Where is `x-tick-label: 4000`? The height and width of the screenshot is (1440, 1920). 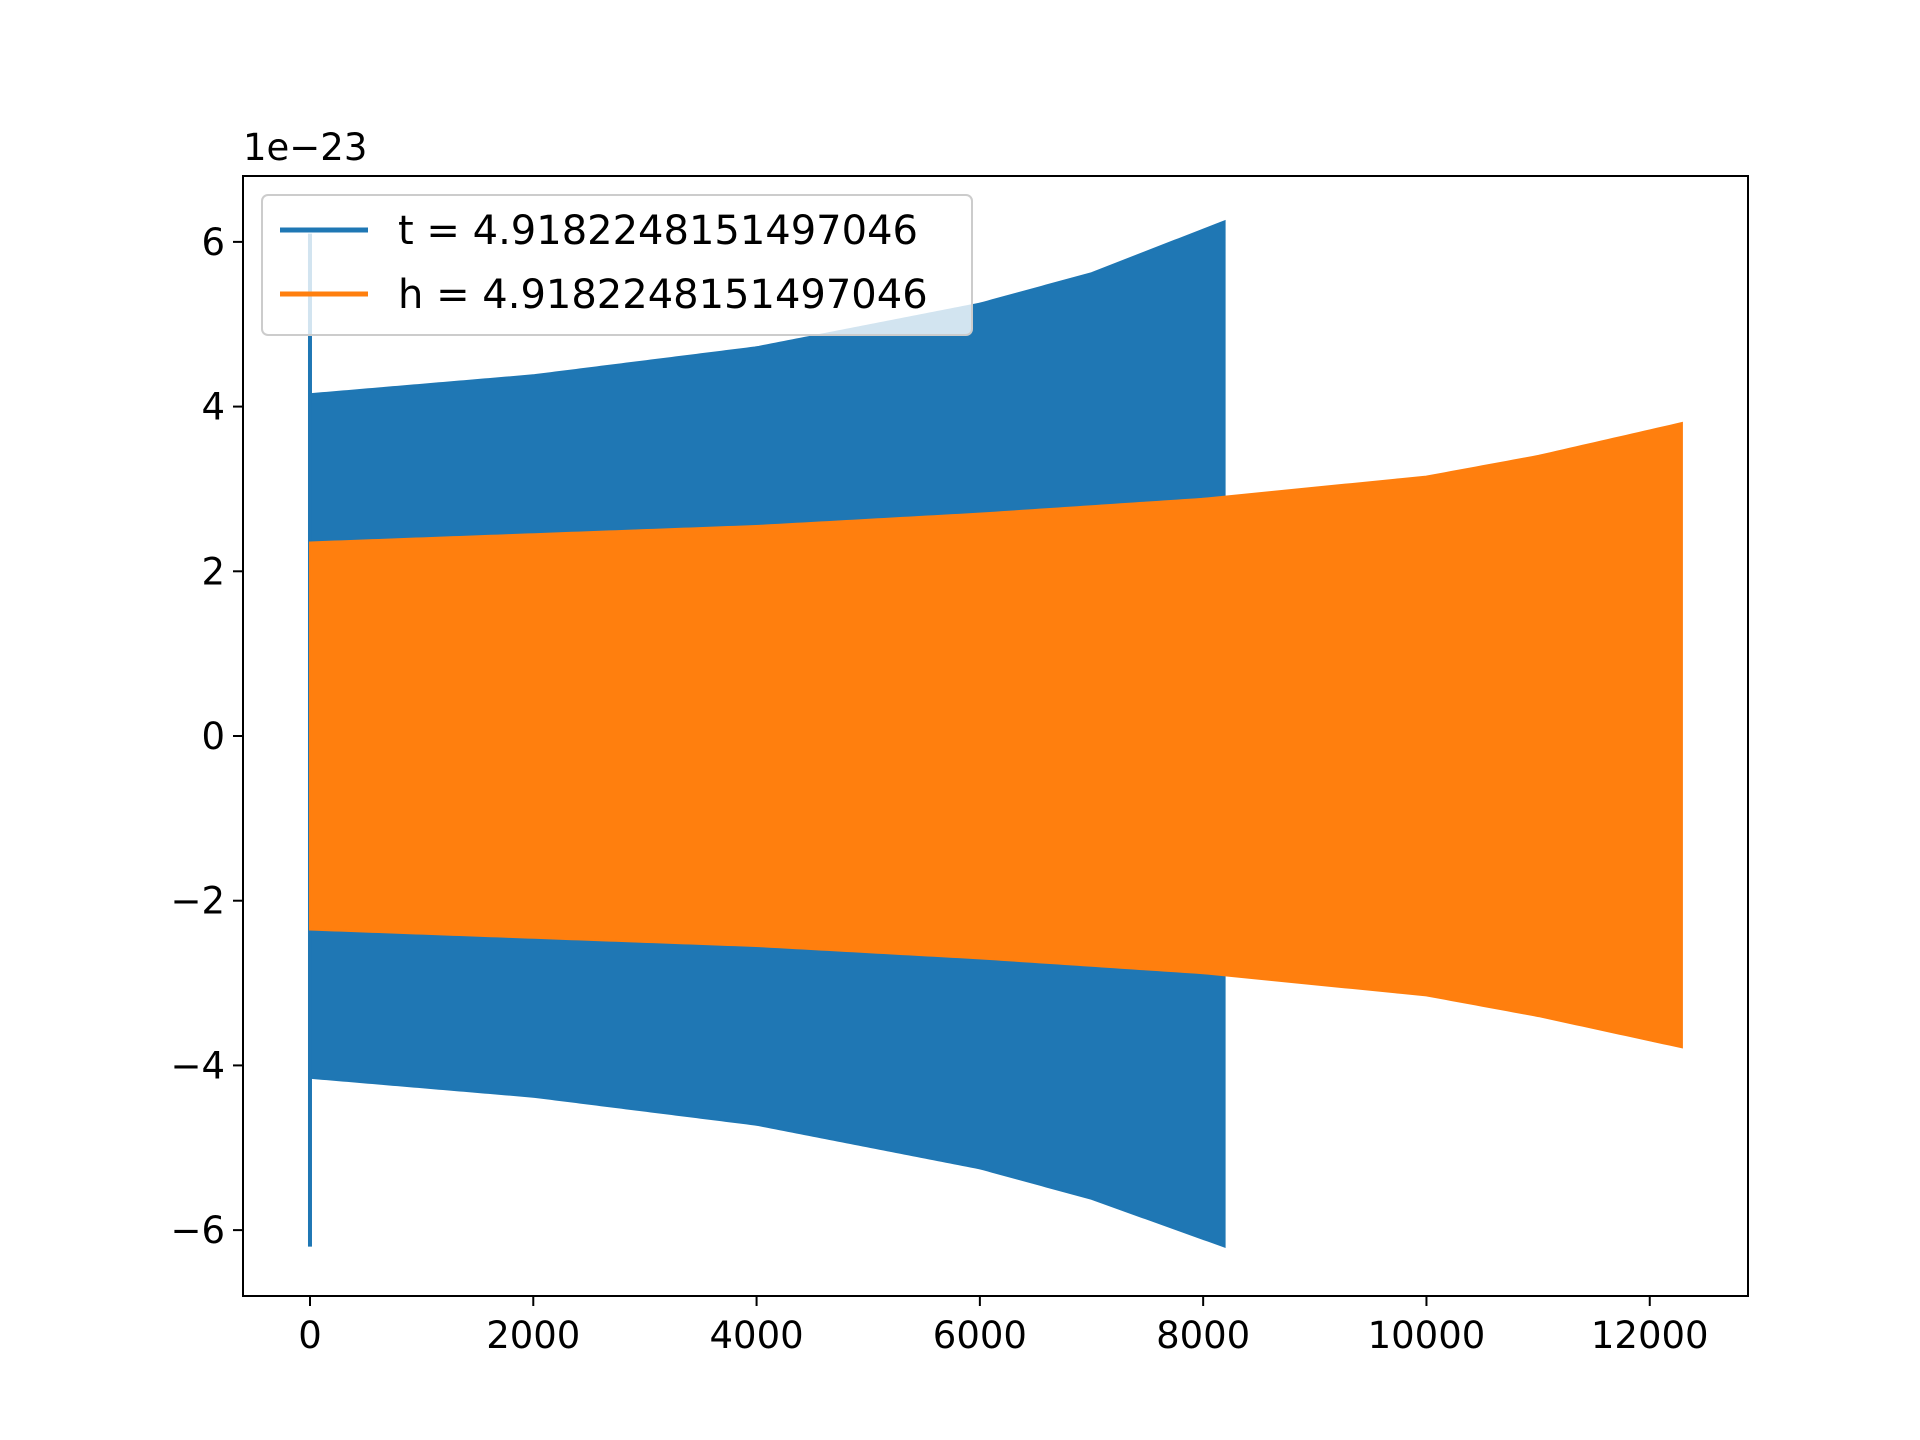
x-tick-label: 4000 is located at coordinates (756, 1335).